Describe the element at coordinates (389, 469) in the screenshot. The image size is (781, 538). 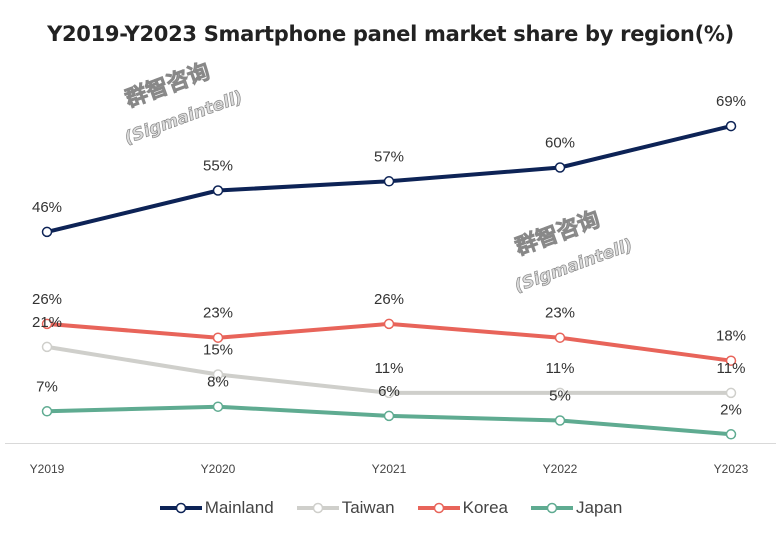
I see `x-tick-label: Y2021` at that location.